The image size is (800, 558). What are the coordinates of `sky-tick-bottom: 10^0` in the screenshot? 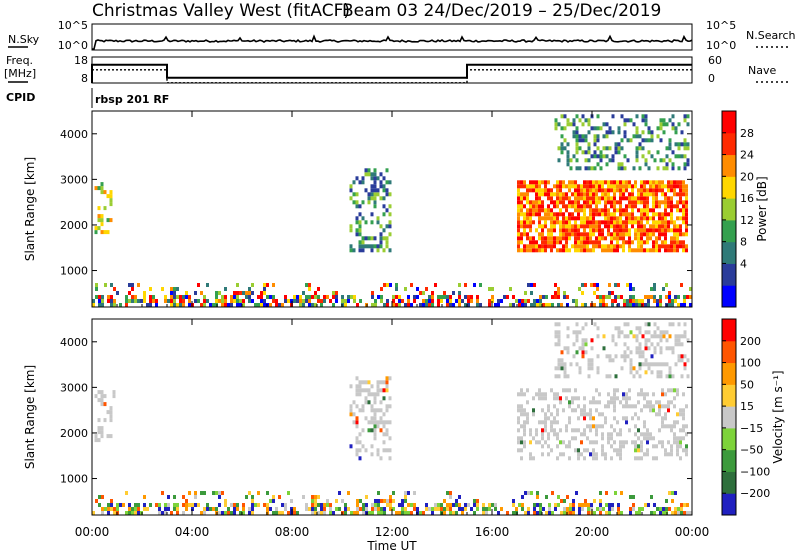 It's located at (73, 45).